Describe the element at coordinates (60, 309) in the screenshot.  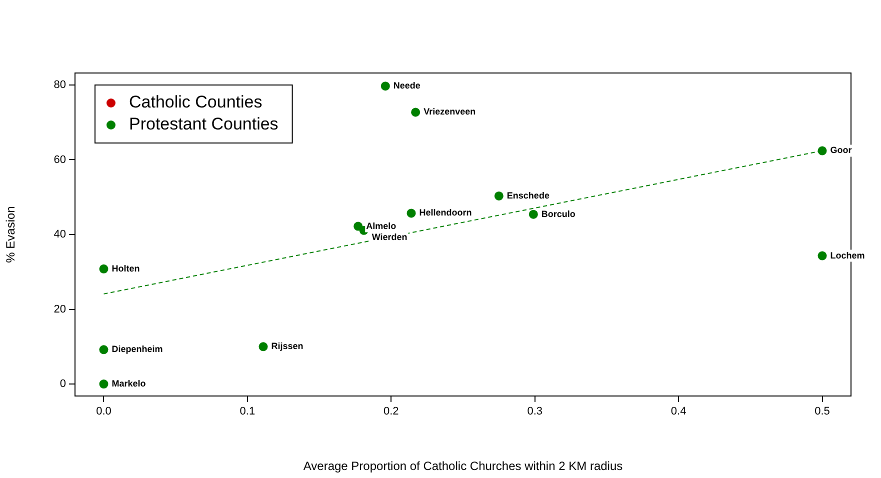
I see `y-tick-label: 20` at that location.